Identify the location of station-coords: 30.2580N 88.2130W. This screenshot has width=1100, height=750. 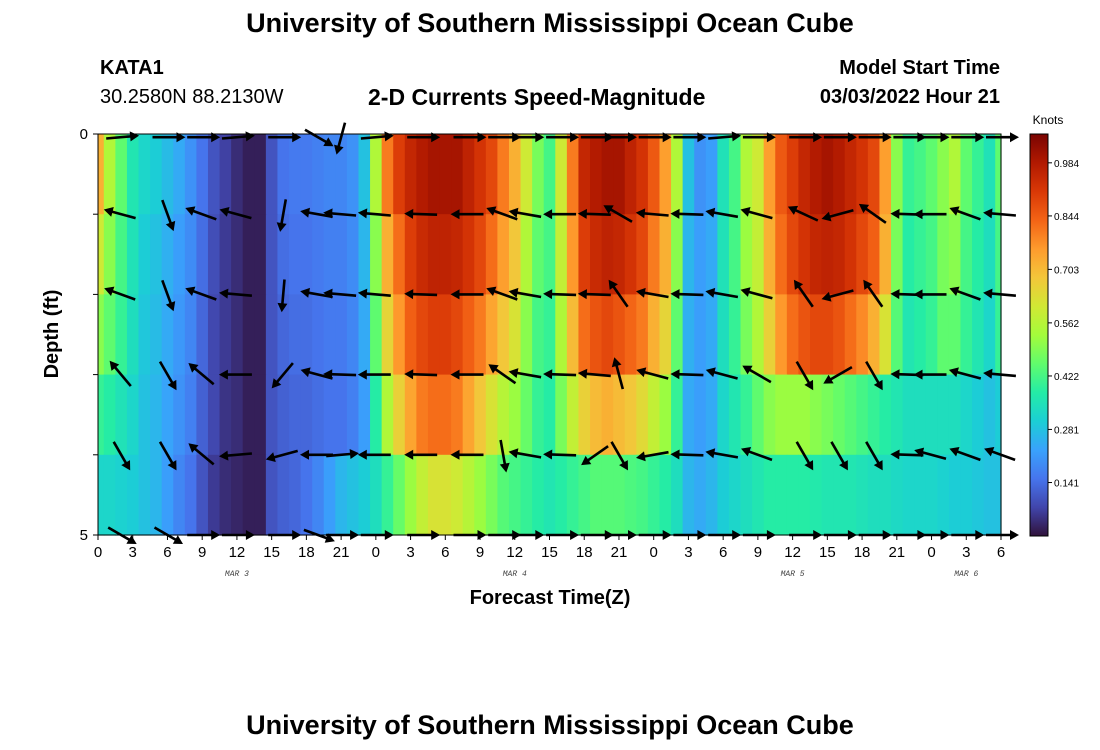
(192, 97).